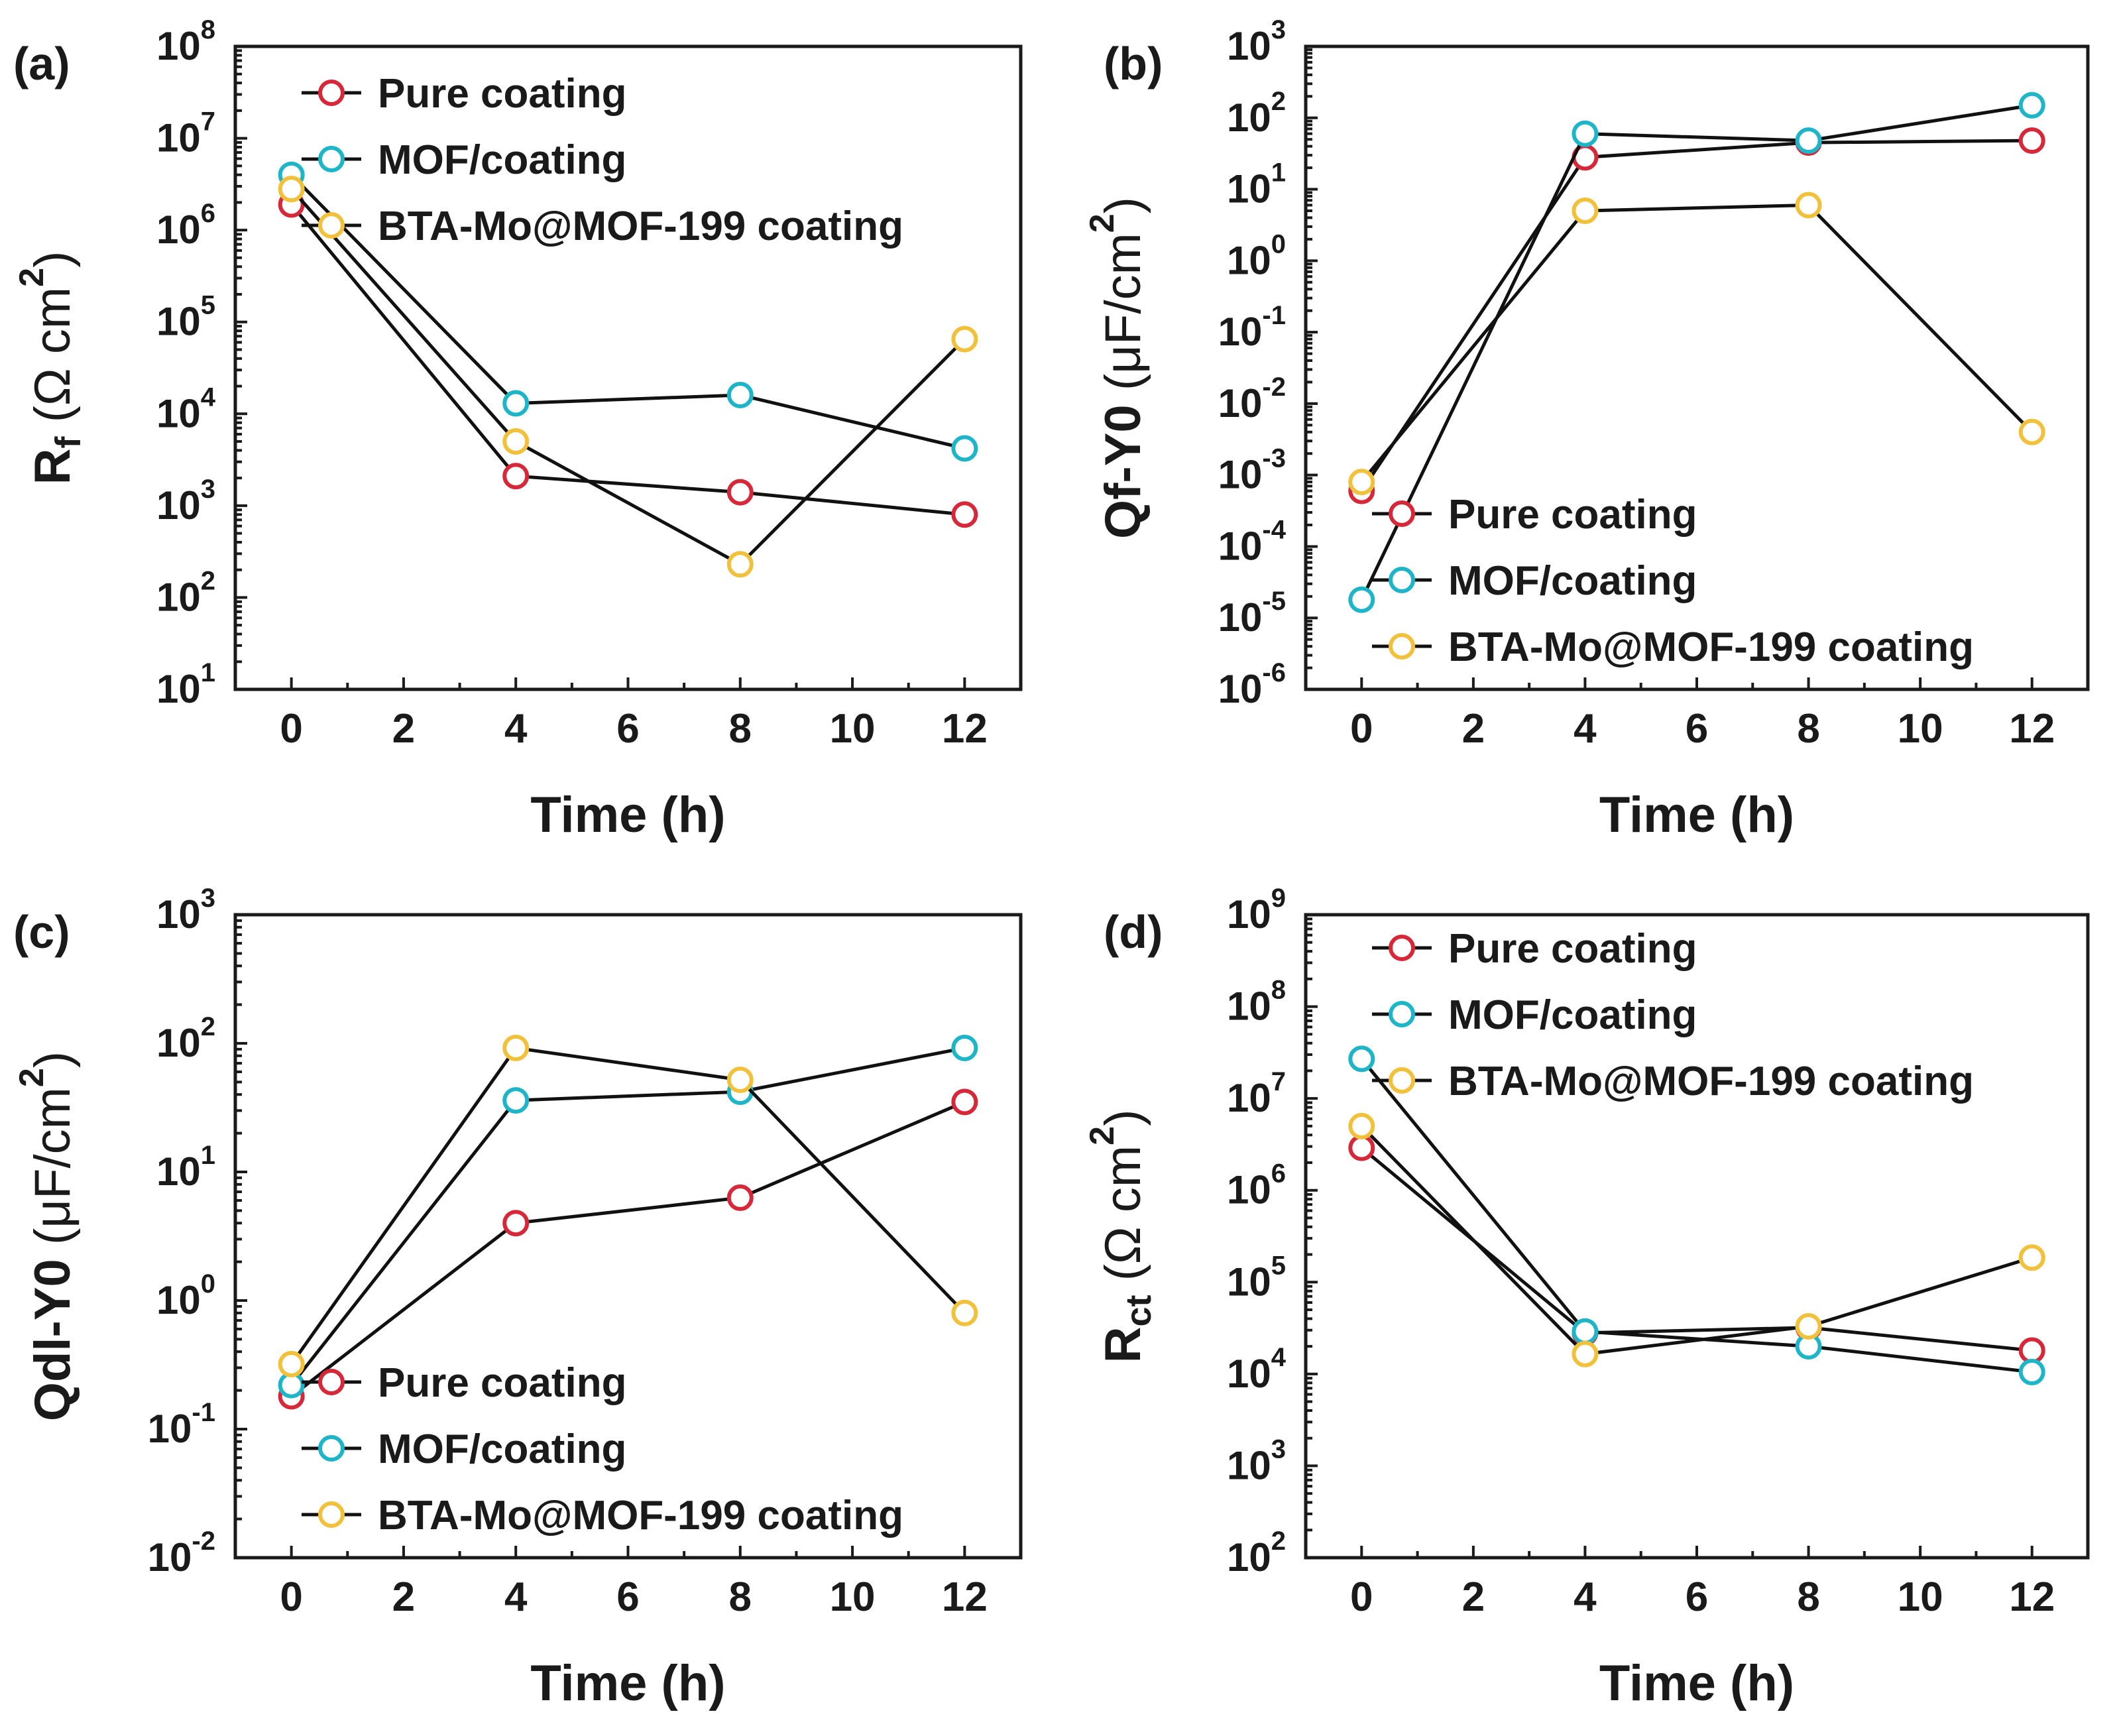 The width and height of the screenshot is (2119, 1736). What do you see at coordinates (182, 1553) in the screenshot?
I see `y-tick-label: 10⁻²` at bounding box center [182, 1553].